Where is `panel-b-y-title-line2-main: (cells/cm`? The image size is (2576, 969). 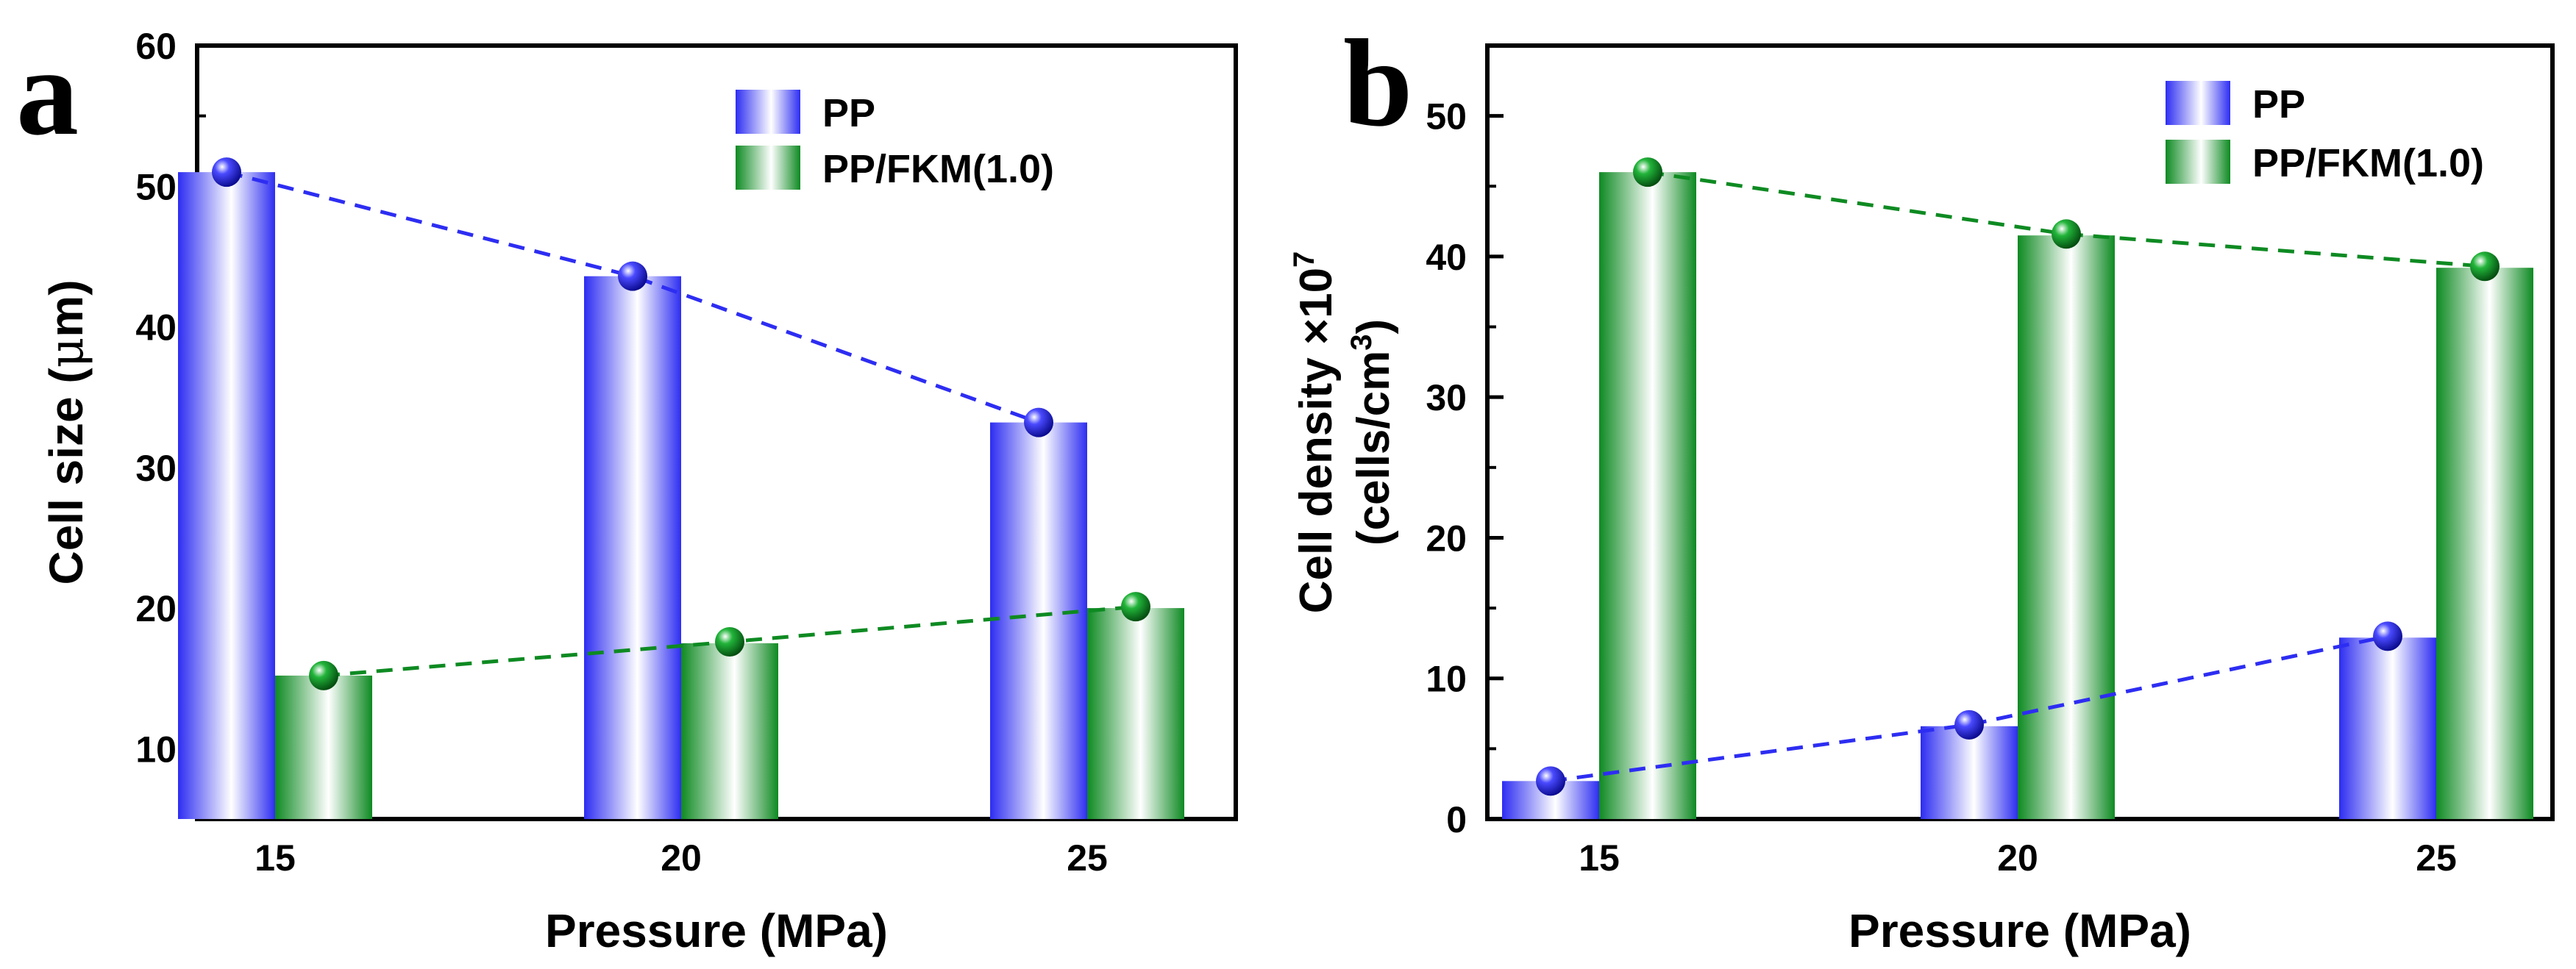
panel-b-y-title-line2-main: (cells/cm is located at coordinates (1373, 448).